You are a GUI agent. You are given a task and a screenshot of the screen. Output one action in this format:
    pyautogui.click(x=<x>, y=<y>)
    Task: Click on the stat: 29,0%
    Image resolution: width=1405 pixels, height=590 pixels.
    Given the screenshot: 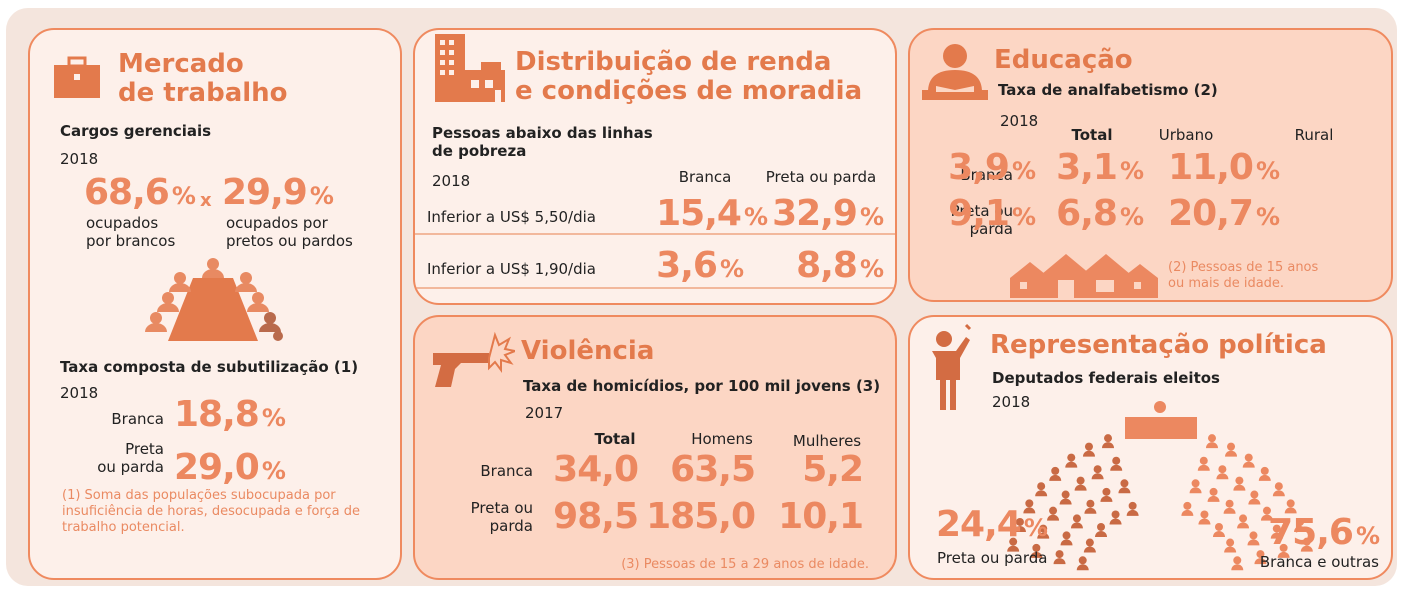 What is the action you would take?
    pyautogui.click(x=230, y=469)
    